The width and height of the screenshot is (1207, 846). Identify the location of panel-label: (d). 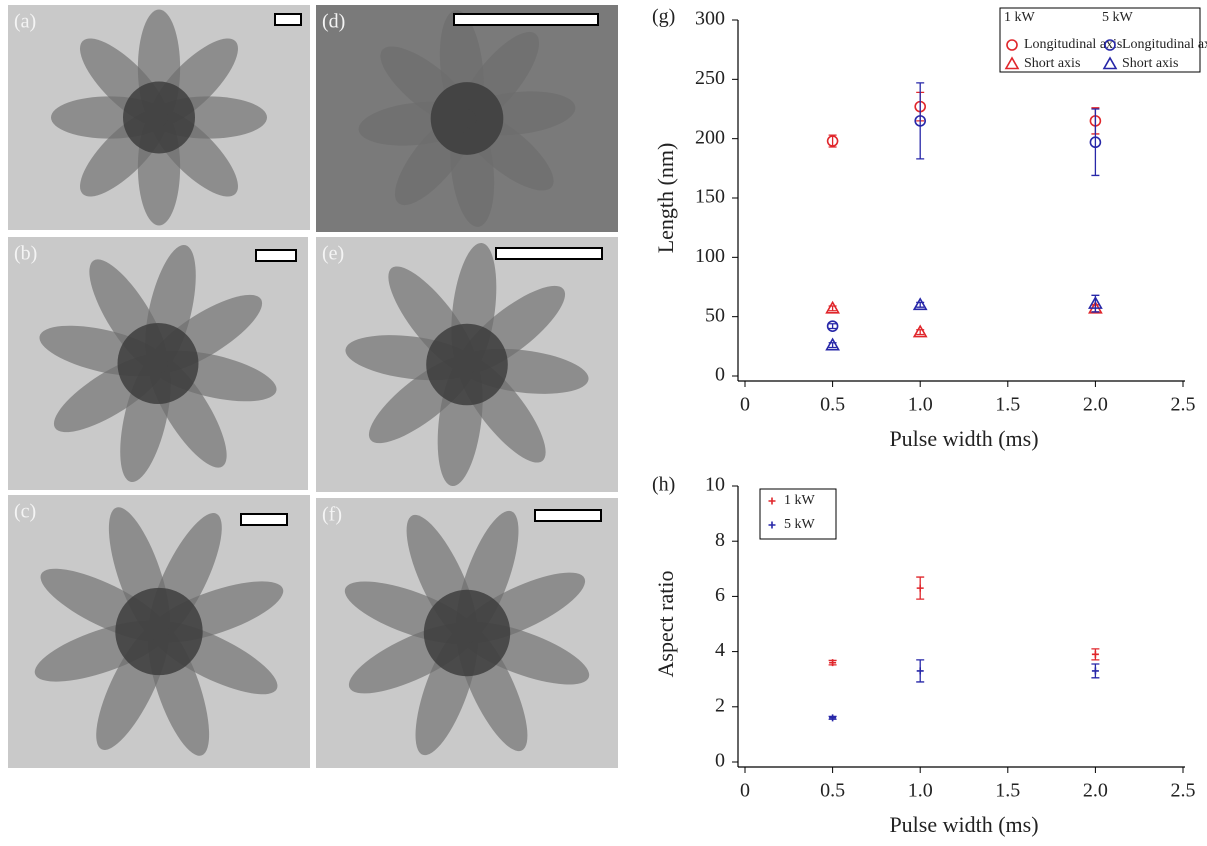
(333, 22).